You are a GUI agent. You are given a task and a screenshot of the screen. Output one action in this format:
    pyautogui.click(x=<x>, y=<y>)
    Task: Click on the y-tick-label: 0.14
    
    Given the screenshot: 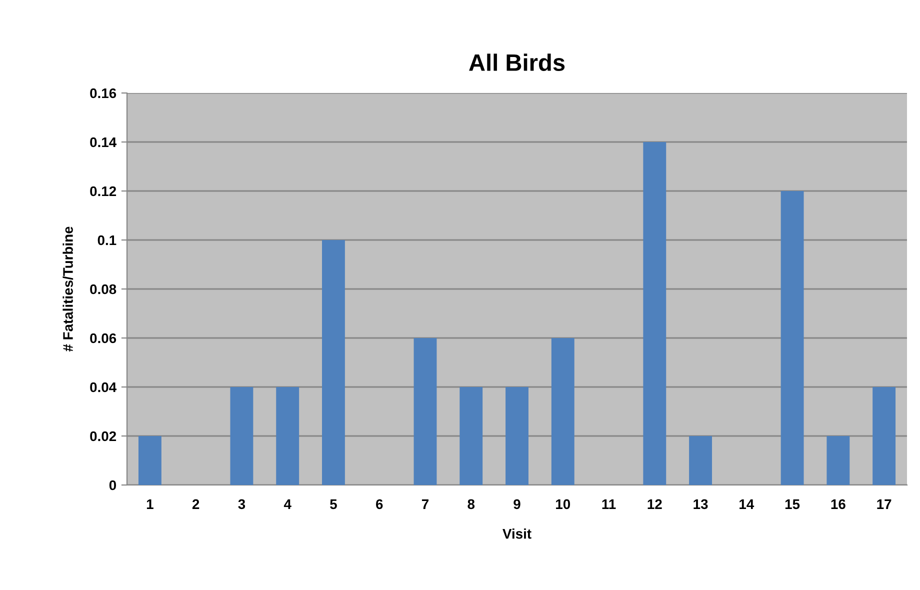 What is the action you would take?
    pyautogui.click(x=103, y=142)
    